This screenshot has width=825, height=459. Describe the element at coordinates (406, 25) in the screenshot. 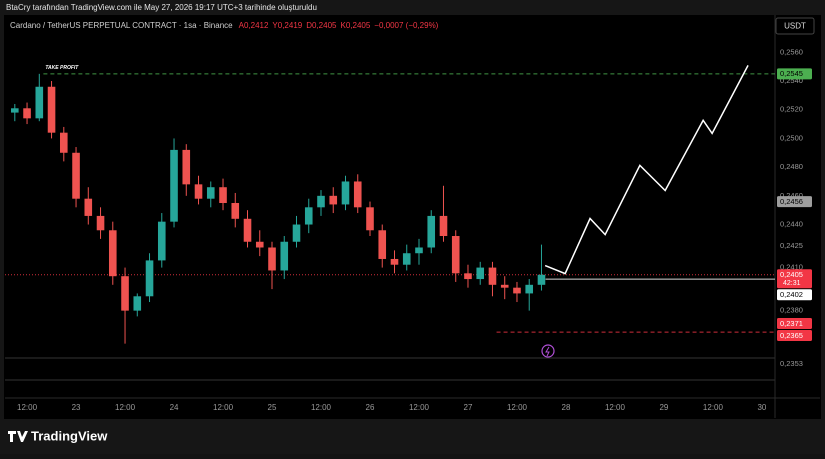

I see `change: −0,0007 (−0,29%)` at that location.